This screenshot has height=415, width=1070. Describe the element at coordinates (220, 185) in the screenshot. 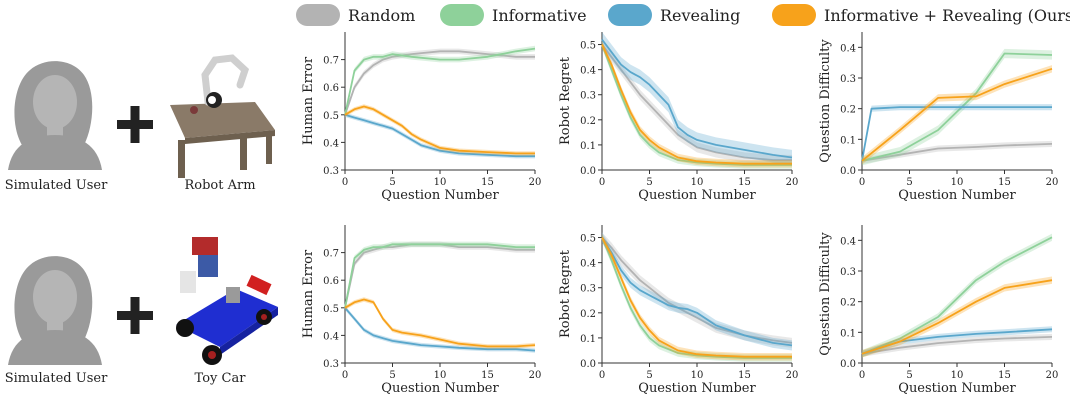

I see `robot-label: Robot Arm` at that location.